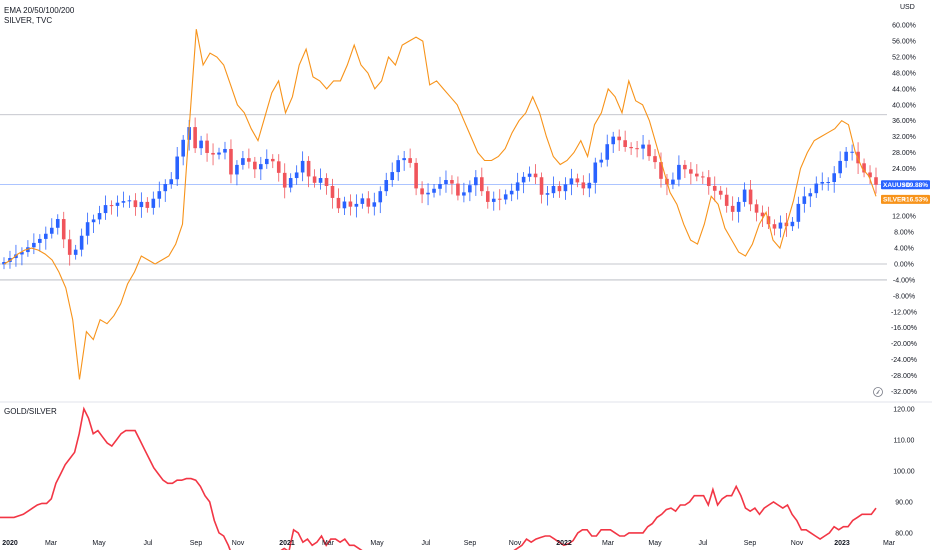 The width and height of the screenshot is (932, 550). What do you see at coordinates (10, 543) in the screenshot?
I see `x-tick-label: 2020` at bounding box center [10, 543].